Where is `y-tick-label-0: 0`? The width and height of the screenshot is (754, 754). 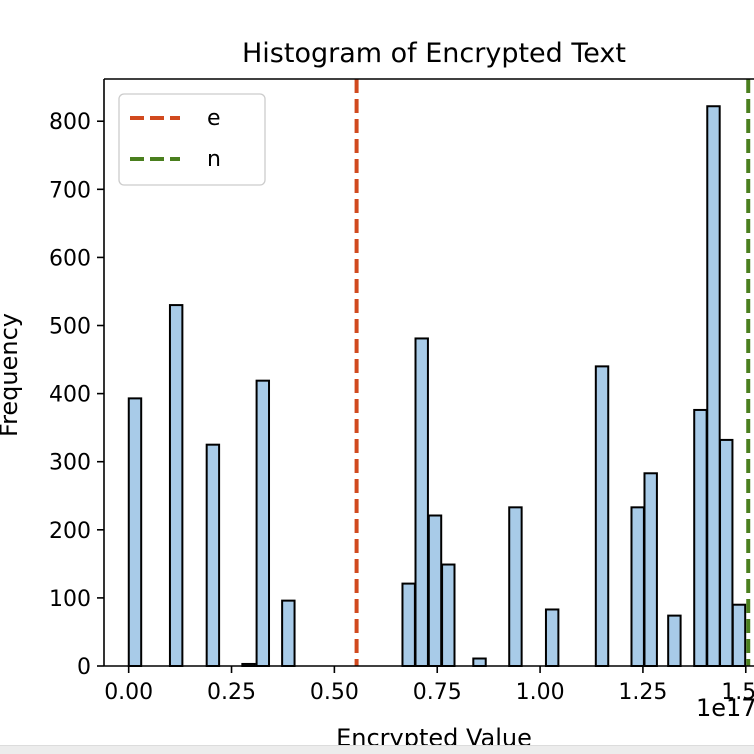
y-tick-label-0: 0 is located at coordinates (84, 667).